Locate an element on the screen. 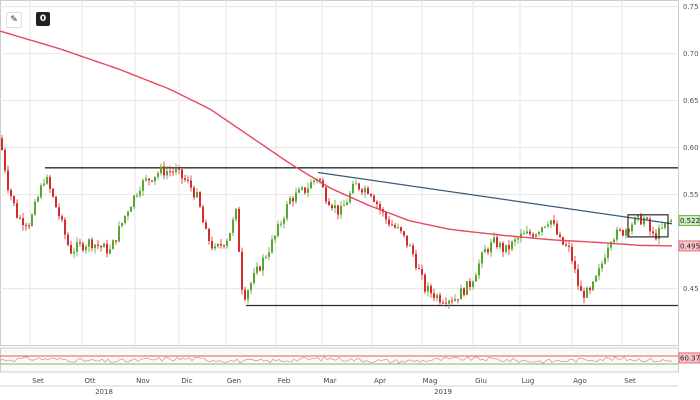 Image resolution: width=700 pixels, height=400 pixels. month-label: Nov is located at coordinates (143, 381).